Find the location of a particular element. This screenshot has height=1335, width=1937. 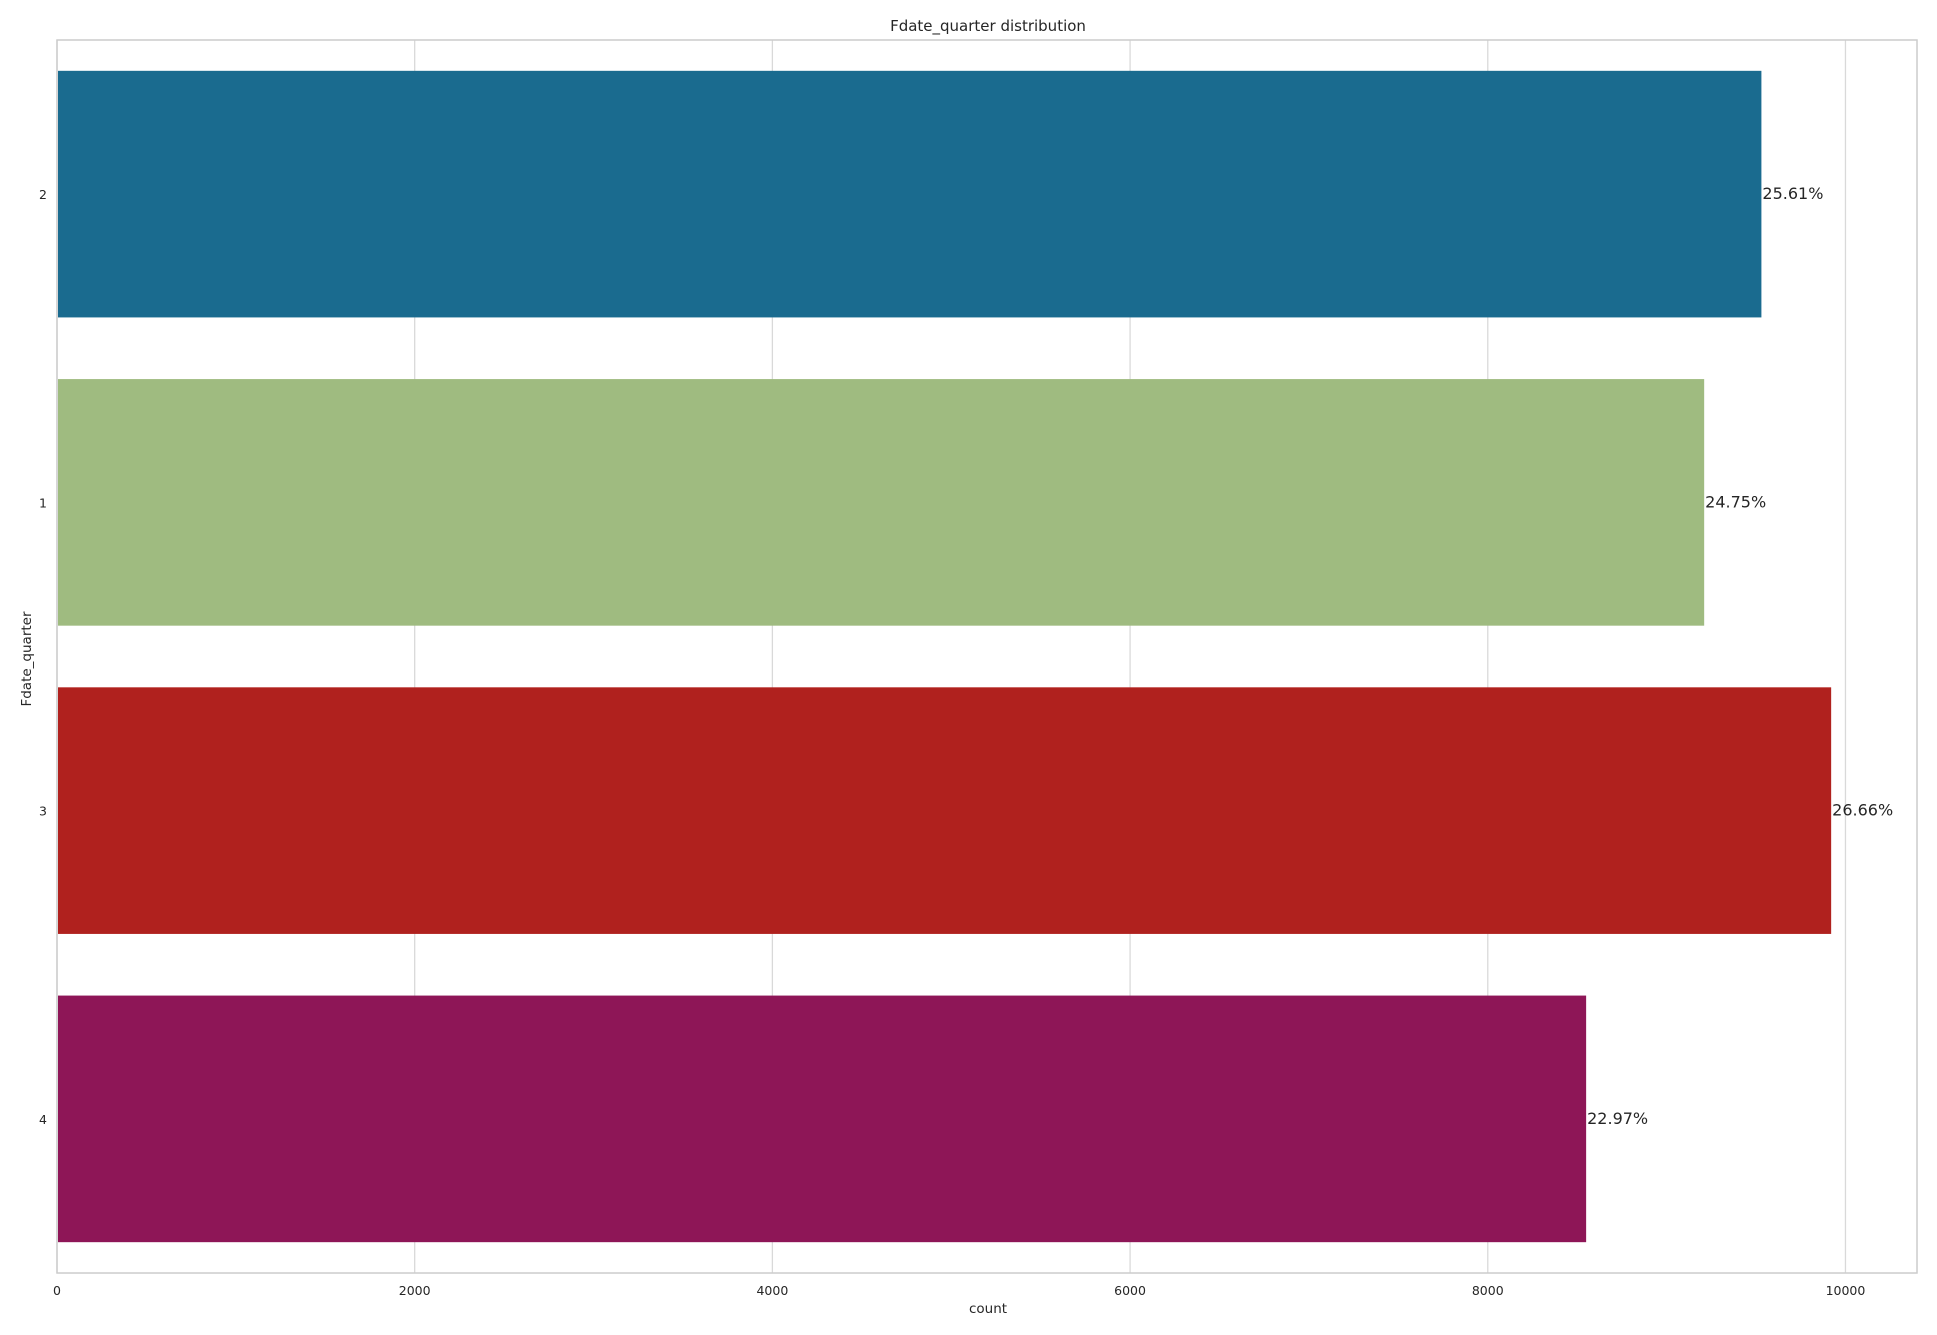

x-tick-labels: 0 2000 4000 6000 8000 10000 is located at coordinates (959, 1290).